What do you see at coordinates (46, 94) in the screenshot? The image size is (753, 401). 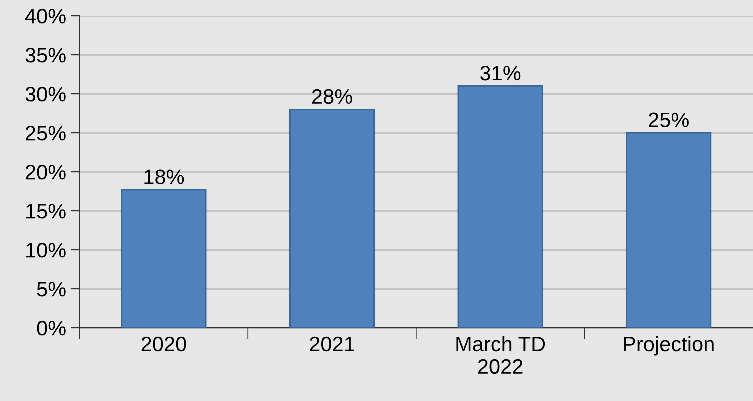 I see `y-tick-label: 30%` at bounding box center [46, 94].